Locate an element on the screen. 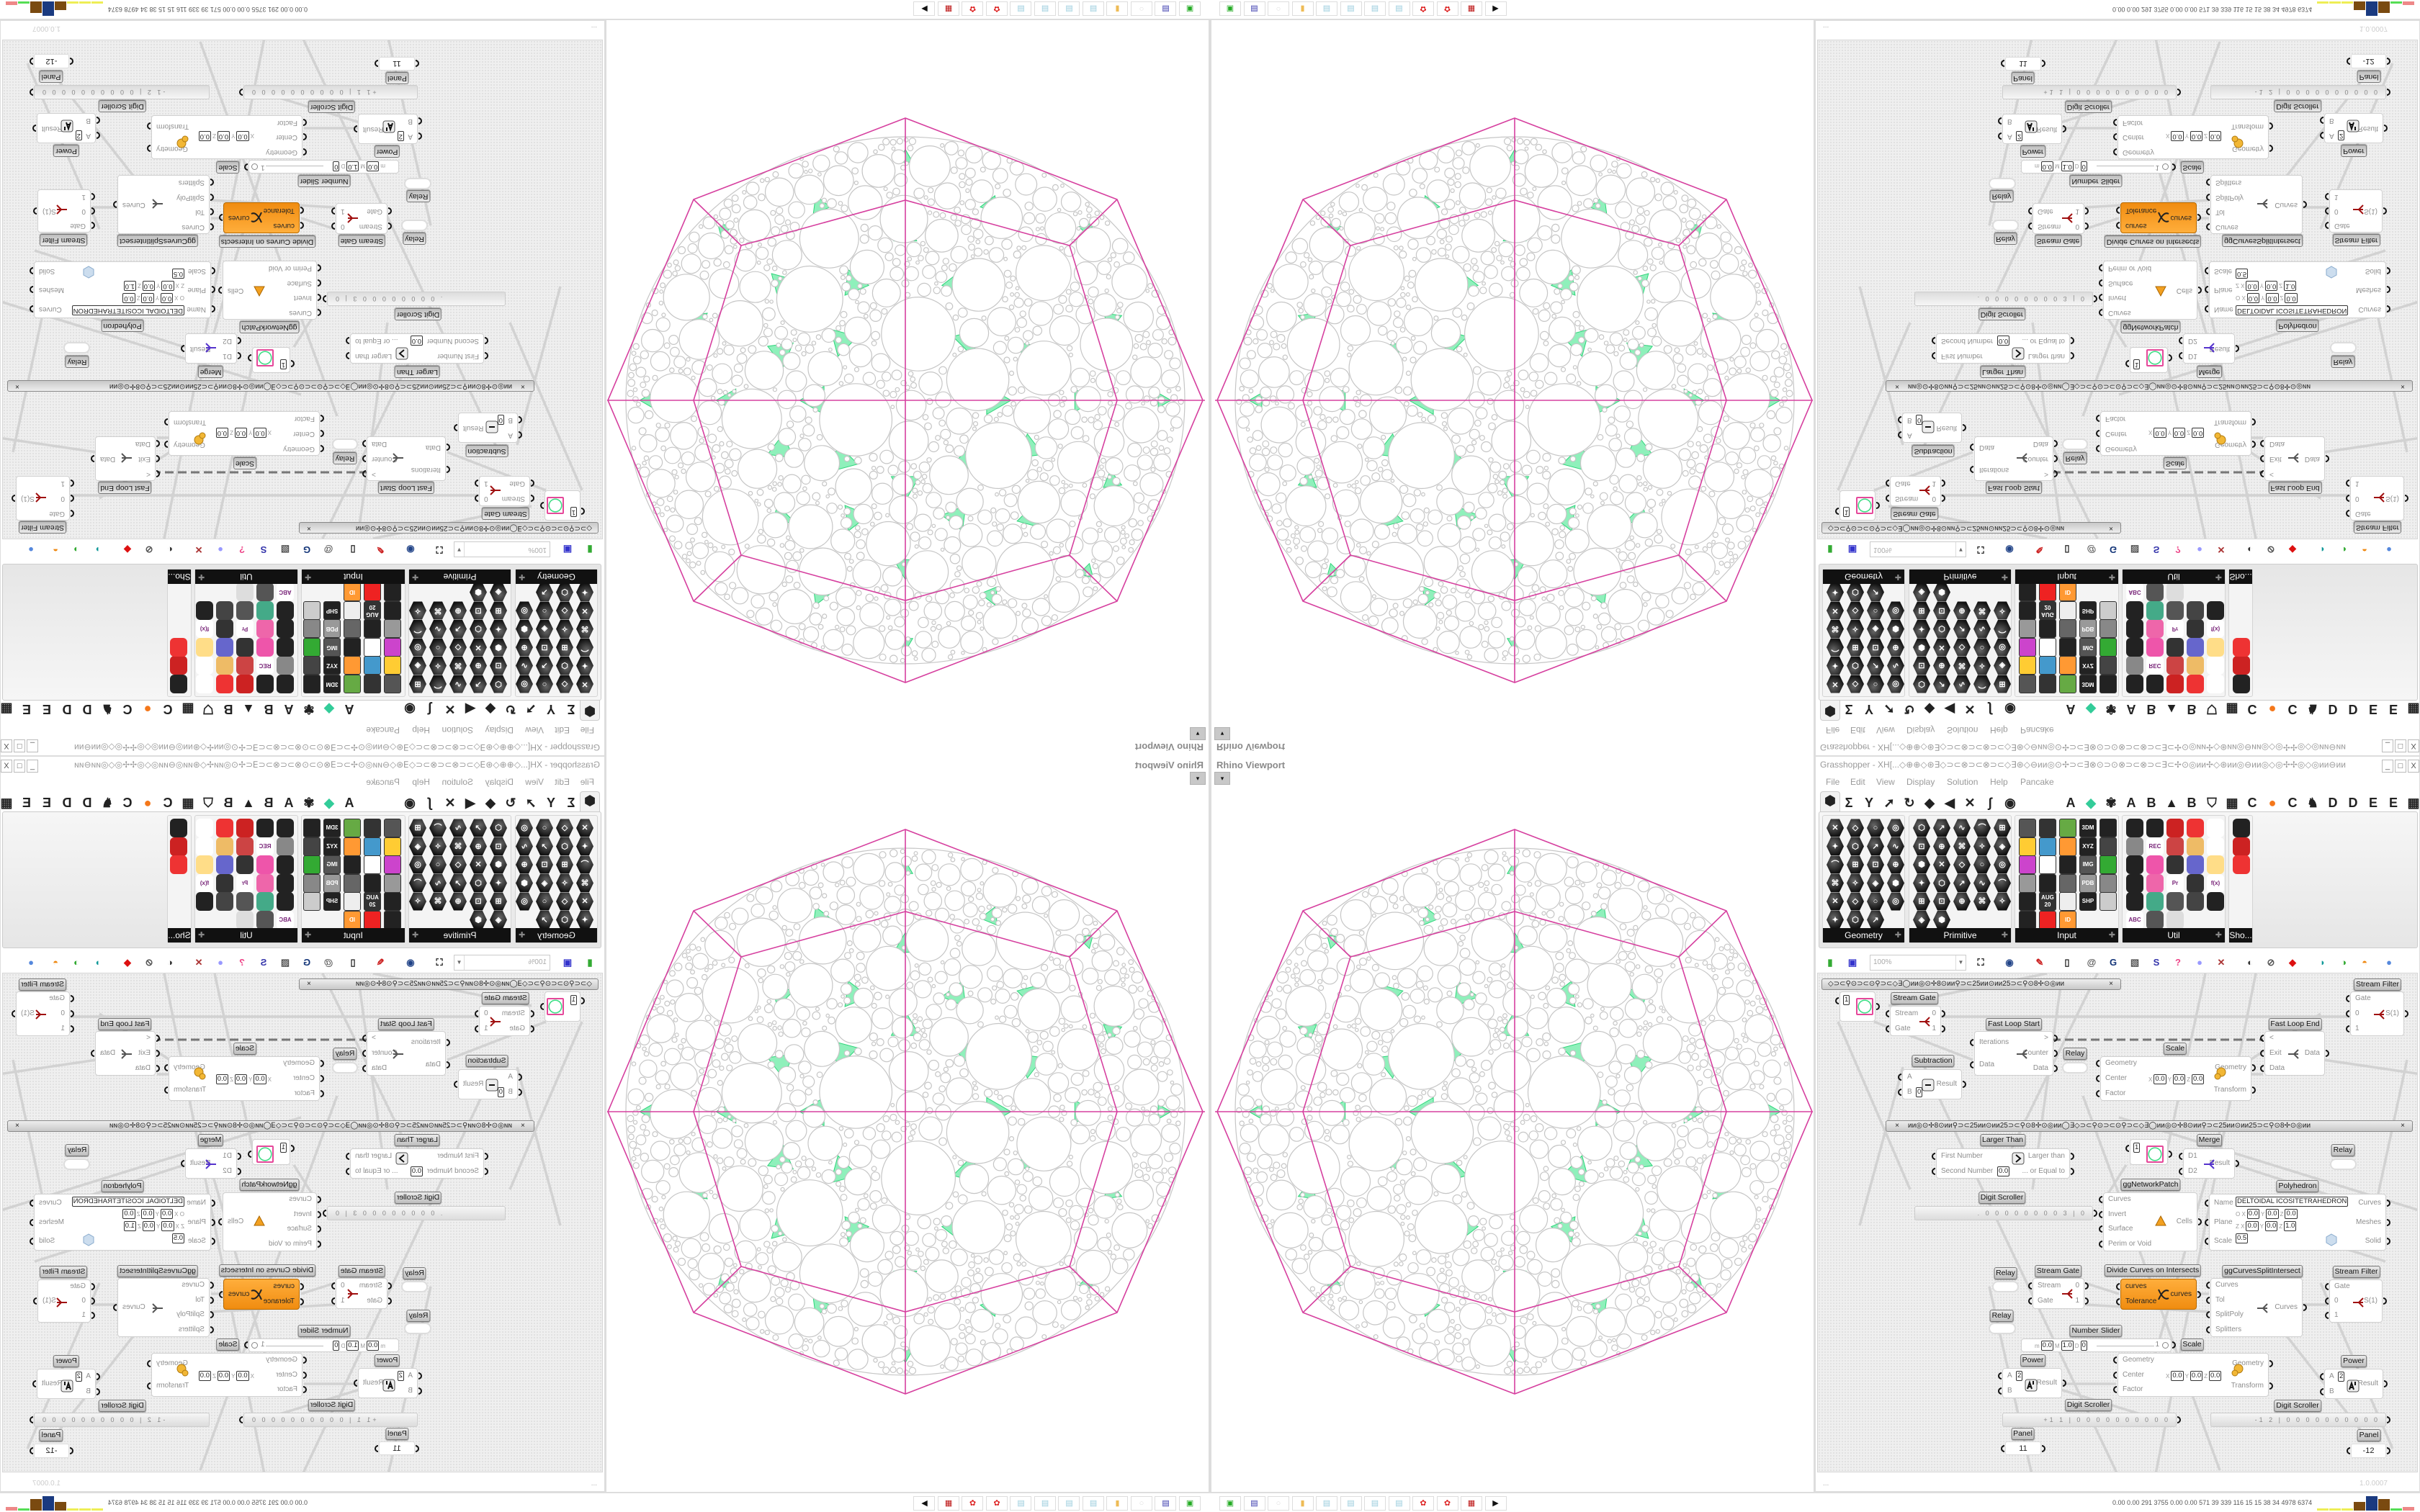  digit-scroller: -1 2 | 0 0 0 0 0 0 0 0 0 0 is located at coordinates (2298, 92).